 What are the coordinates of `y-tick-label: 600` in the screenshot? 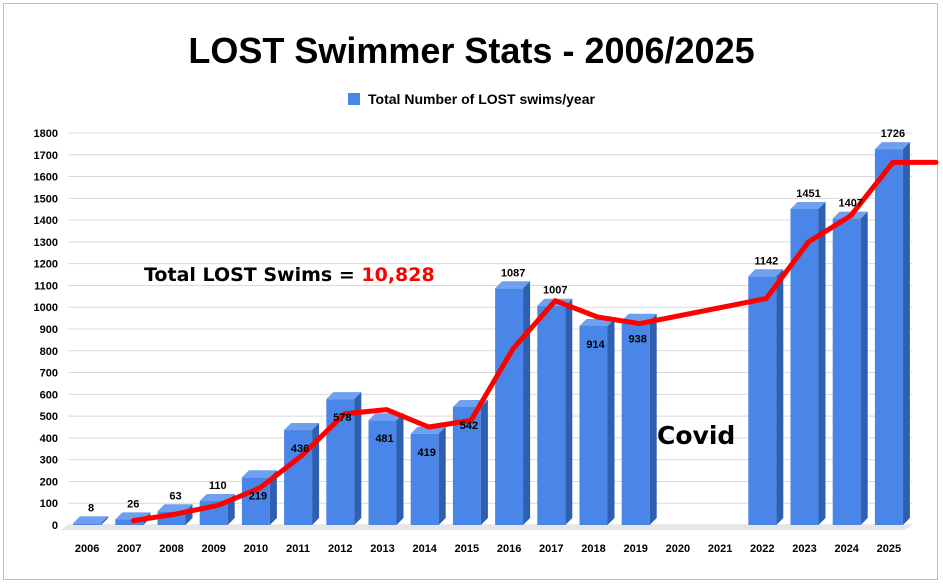 It's located at (49, 395).